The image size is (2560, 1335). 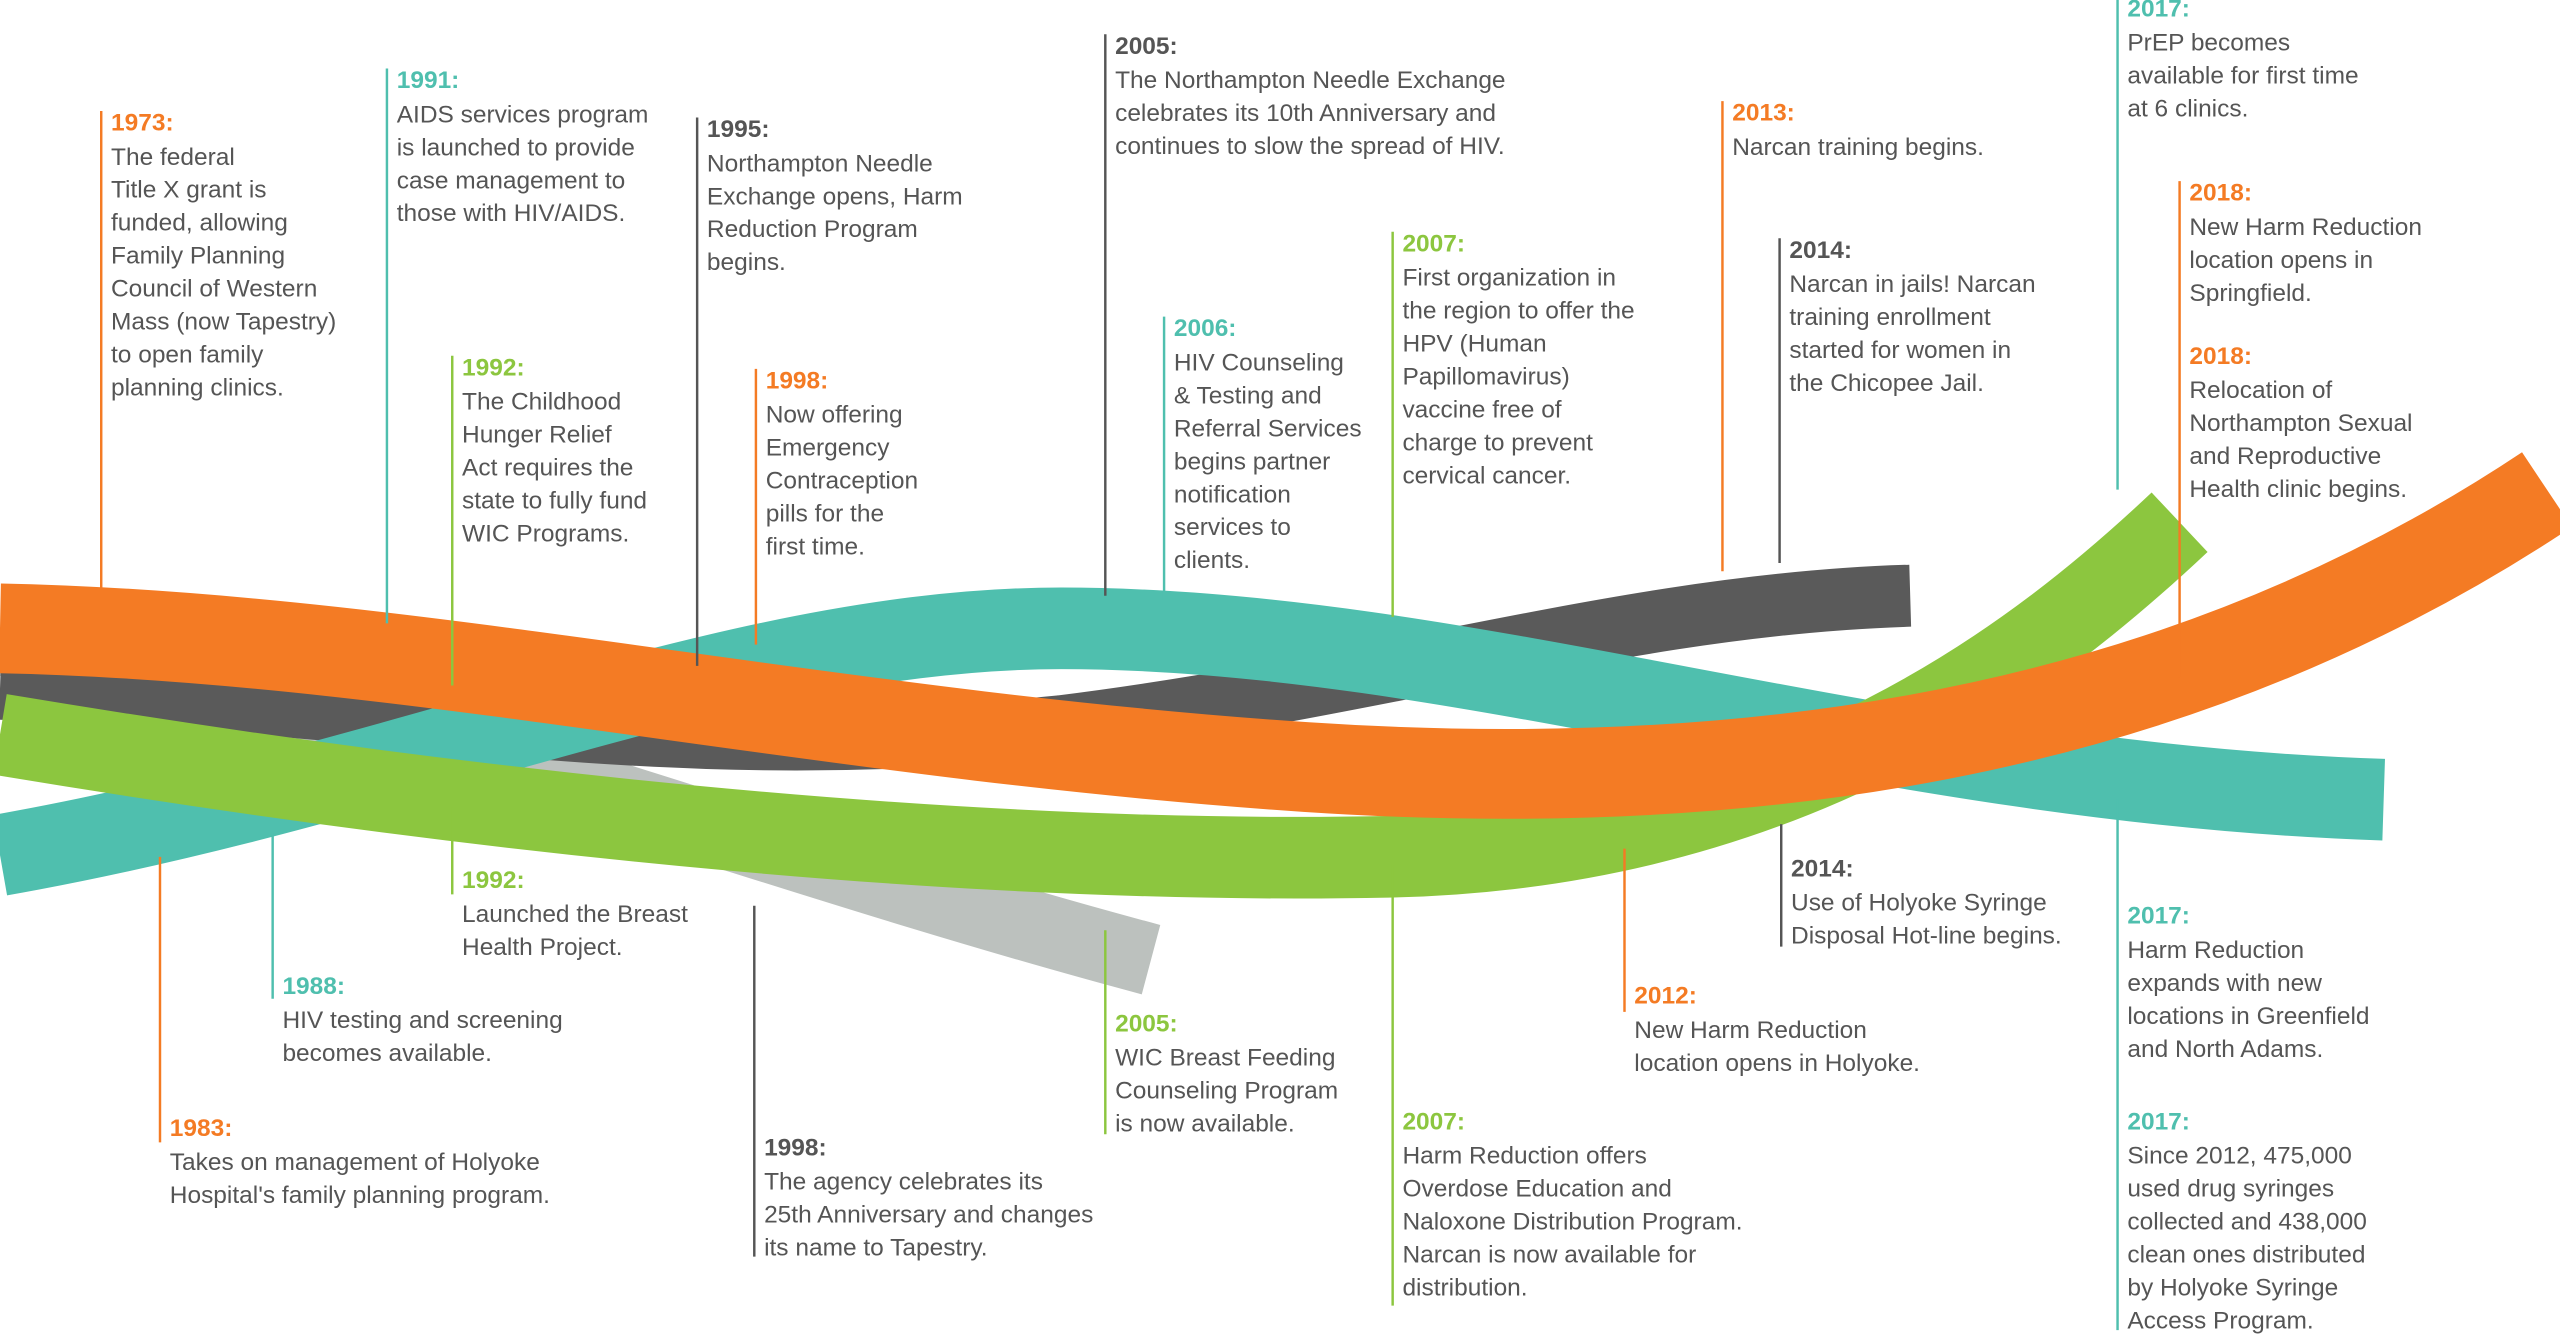 What do you see at coordinates (541, 402) in the screenshot?
I see `event-text: The Childhood` at bounding box center [541, 402].